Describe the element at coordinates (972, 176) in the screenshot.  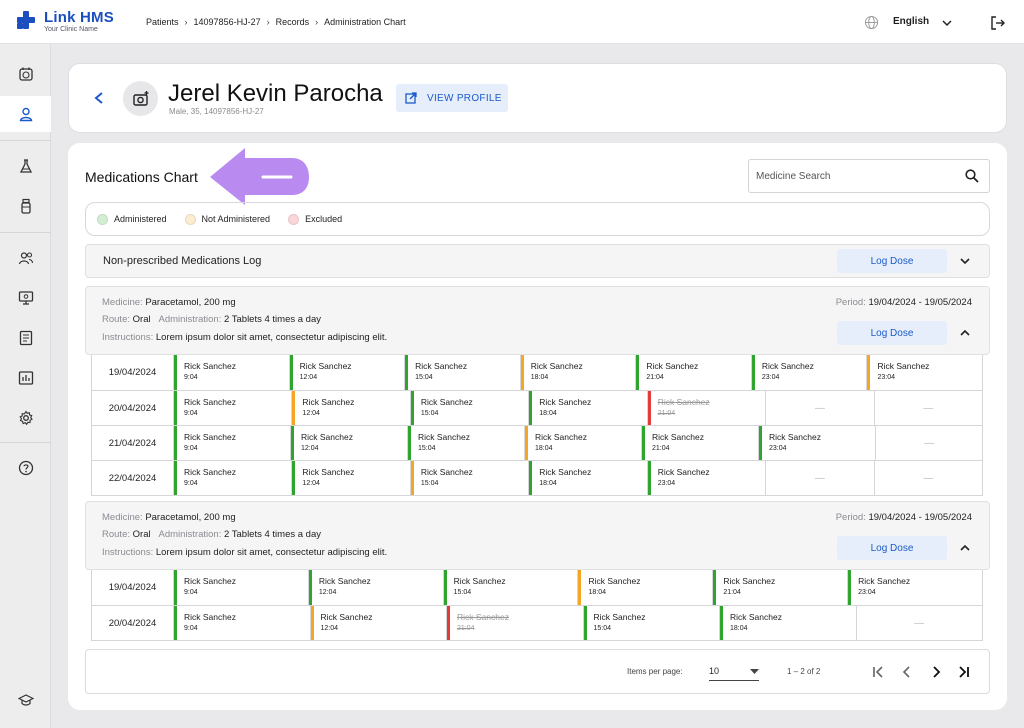
I see `search-icon` at that location.